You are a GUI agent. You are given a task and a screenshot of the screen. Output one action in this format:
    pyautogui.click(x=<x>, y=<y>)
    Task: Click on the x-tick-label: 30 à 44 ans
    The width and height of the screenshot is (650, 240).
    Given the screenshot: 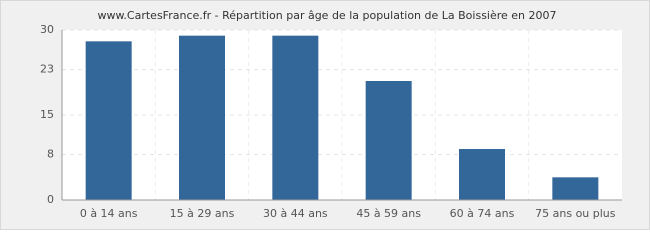 What is the action you would take?
    pyautogui.click(x=295, y=213)
    